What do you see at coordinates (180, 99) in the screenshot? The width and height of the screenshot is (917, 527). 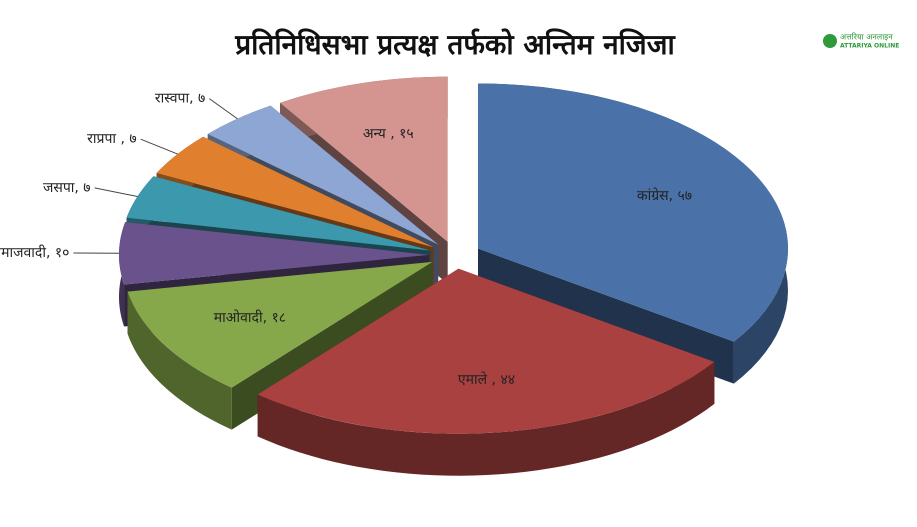 I see `data-label: रास्वपा, ७` at bounding box center [180, 99].